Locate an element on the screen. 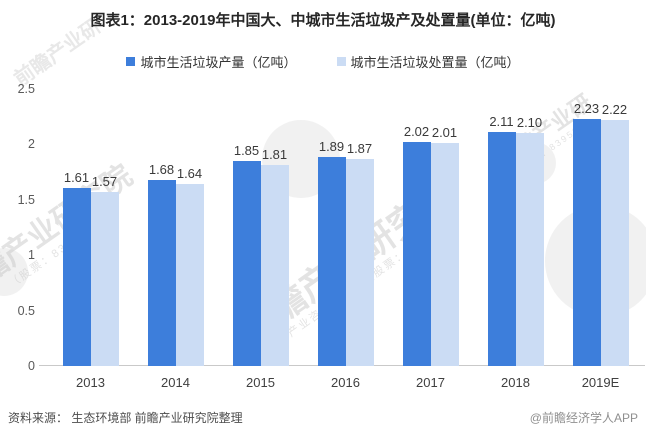 This screenshot has height=434, width=646. y-tick-label: 2 is located at coordinates (31, 144).